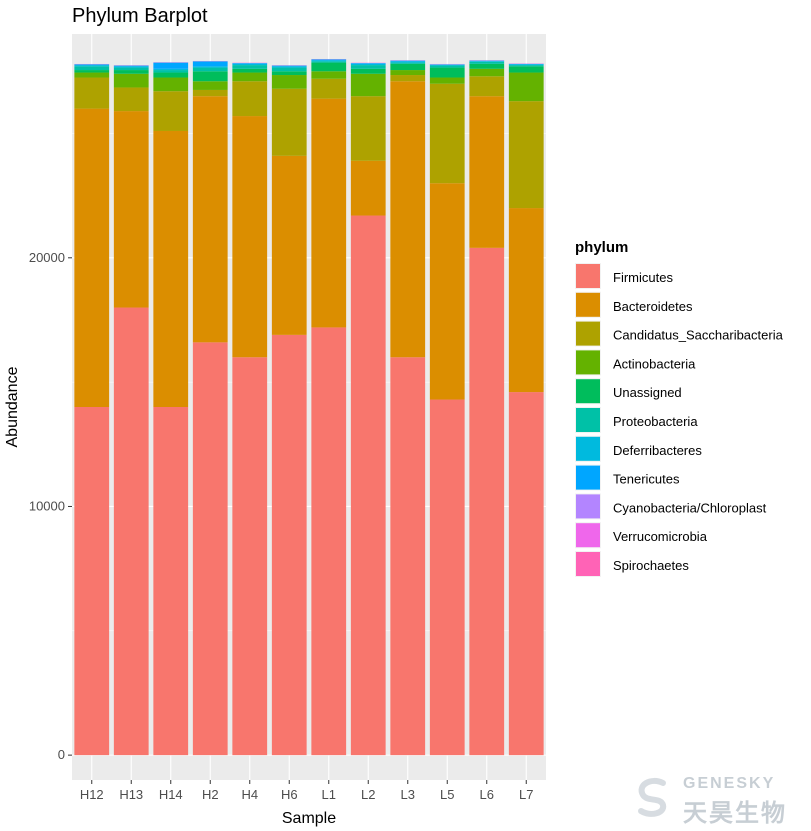  I want to click on legend-label: Unassigned, so click(647, 392).